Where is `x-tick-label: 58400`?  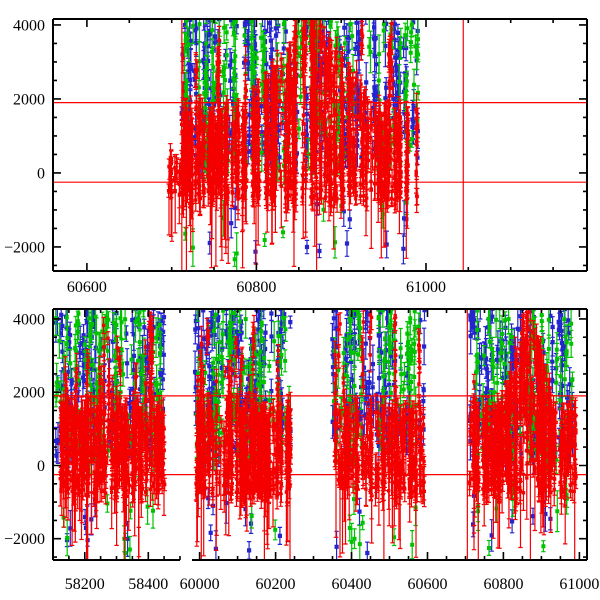 x-tick-label: 58400 is located at coordinates (148, 584).